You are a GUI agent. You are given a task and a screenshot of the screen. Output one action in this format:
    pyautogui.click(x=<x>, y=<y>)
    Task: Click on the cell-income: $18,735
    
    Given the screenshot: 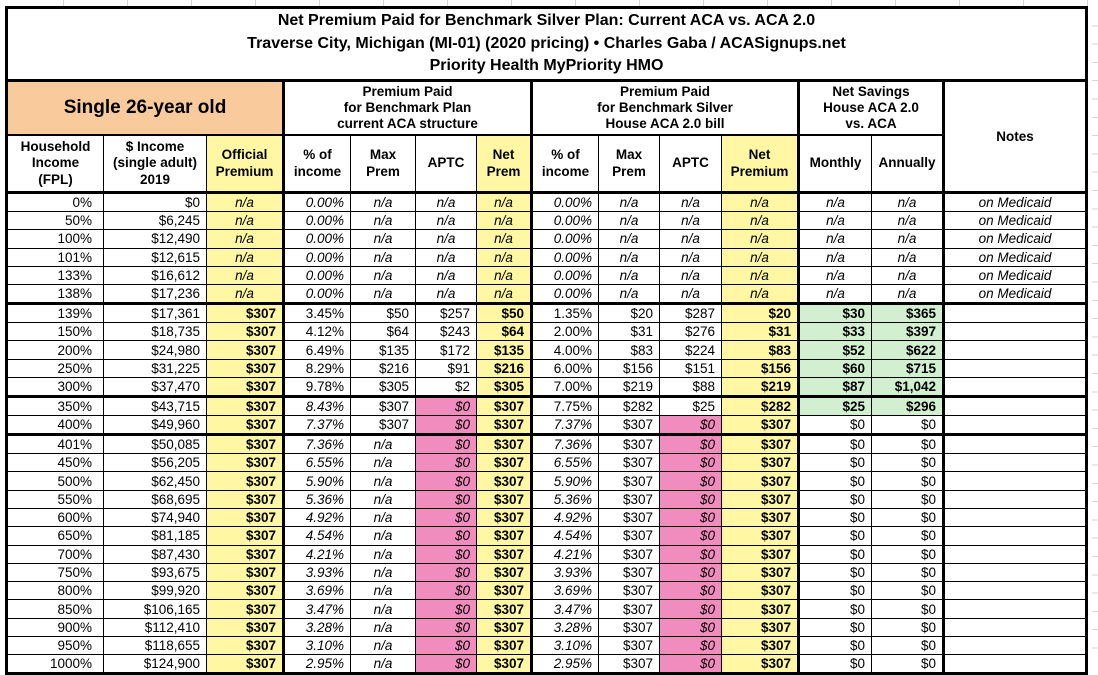 What is the action you would take?
    pyautogui.click(x=155, y=332)
    